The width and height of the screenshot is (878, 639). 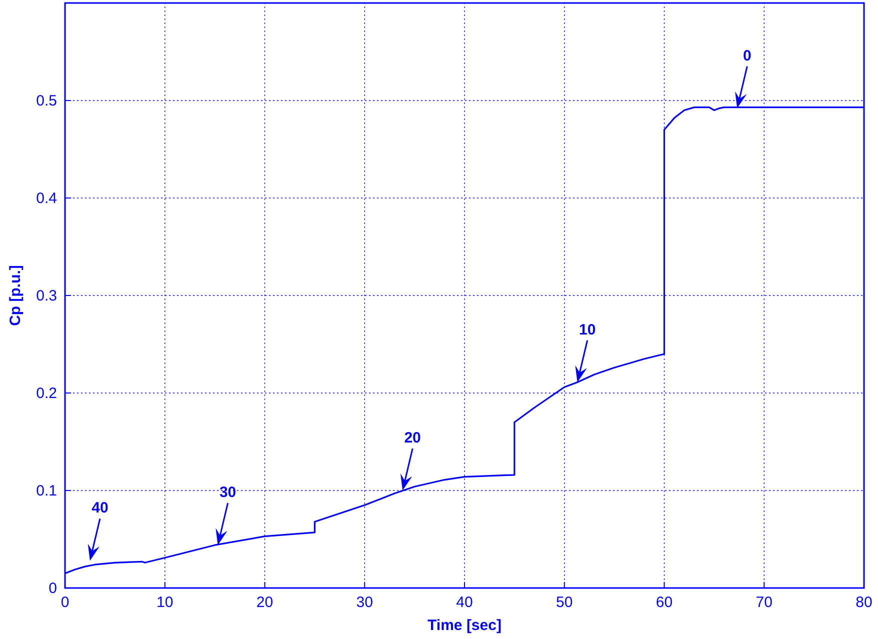 What do you see at coordinates (364, 602) in the screenshot?
I see `x-tick-label: 30` at bounding box center [364, 602].